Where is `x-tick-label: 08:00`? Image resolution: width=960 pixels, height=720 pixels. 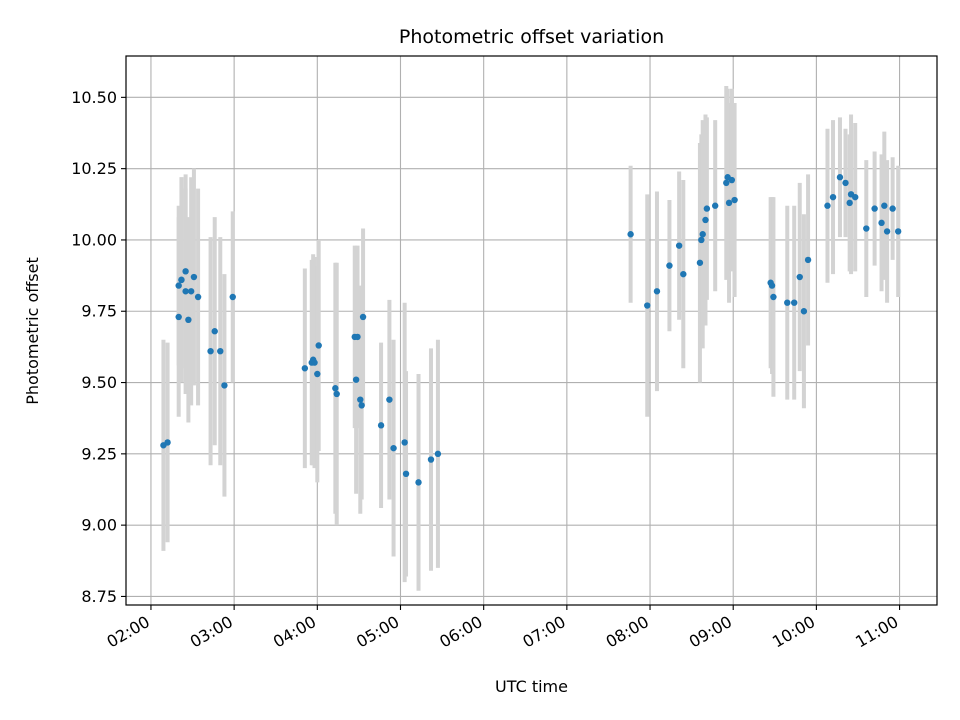
x-tick-label: 08:00 is located at coordinates (627, 632).